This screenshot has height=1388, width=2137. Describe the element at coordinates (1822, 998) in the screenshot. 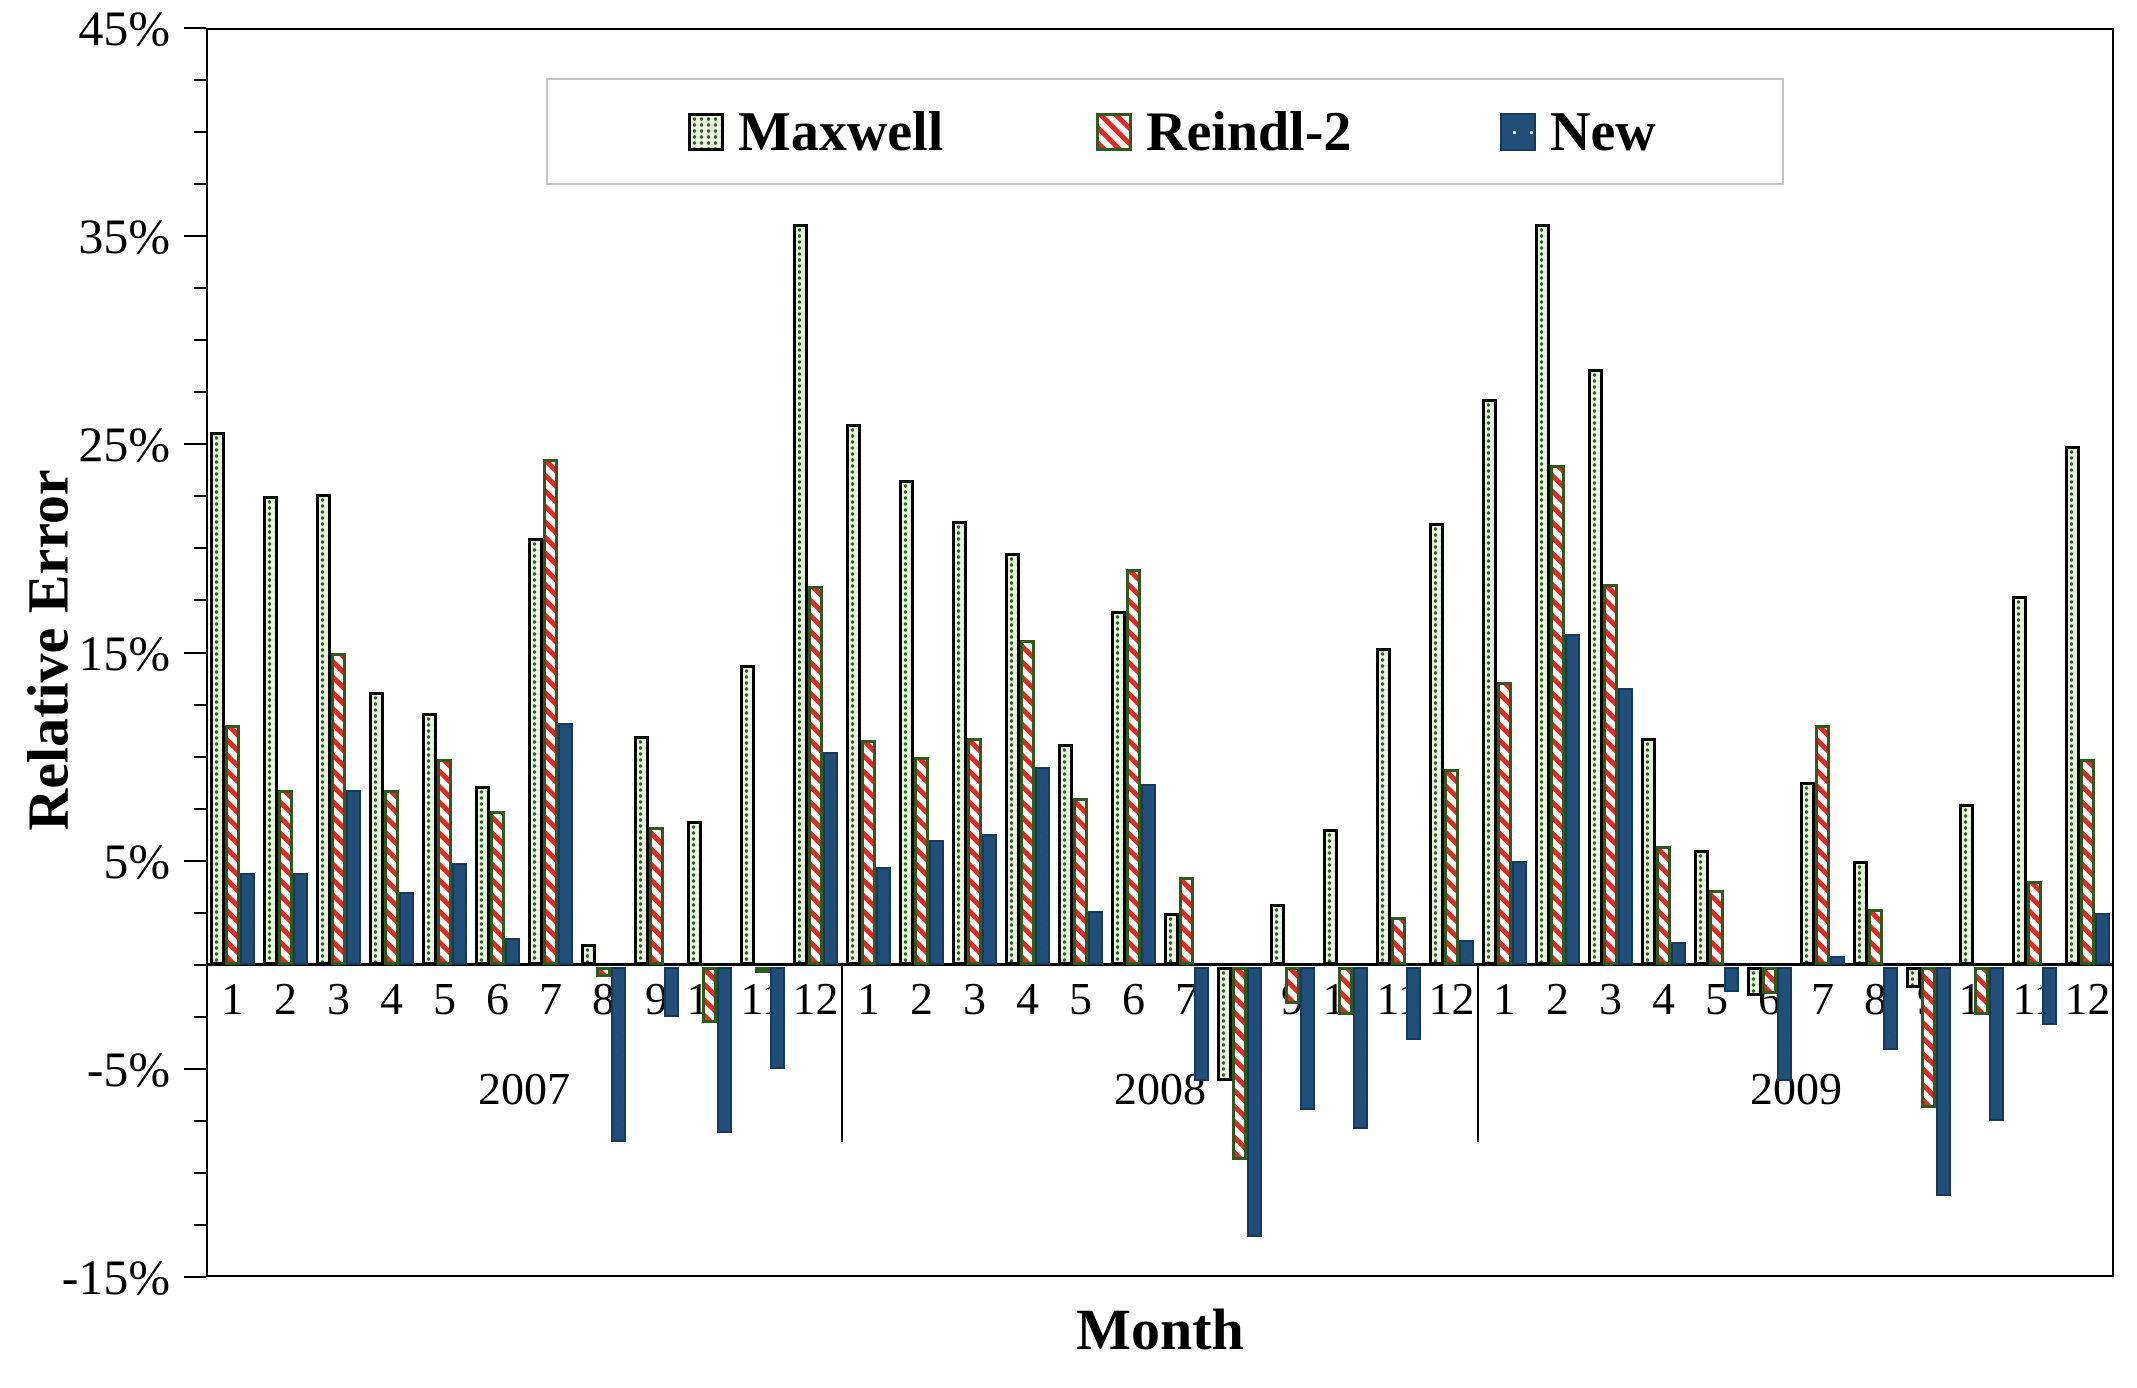

I see `month-label: 7` at that location.